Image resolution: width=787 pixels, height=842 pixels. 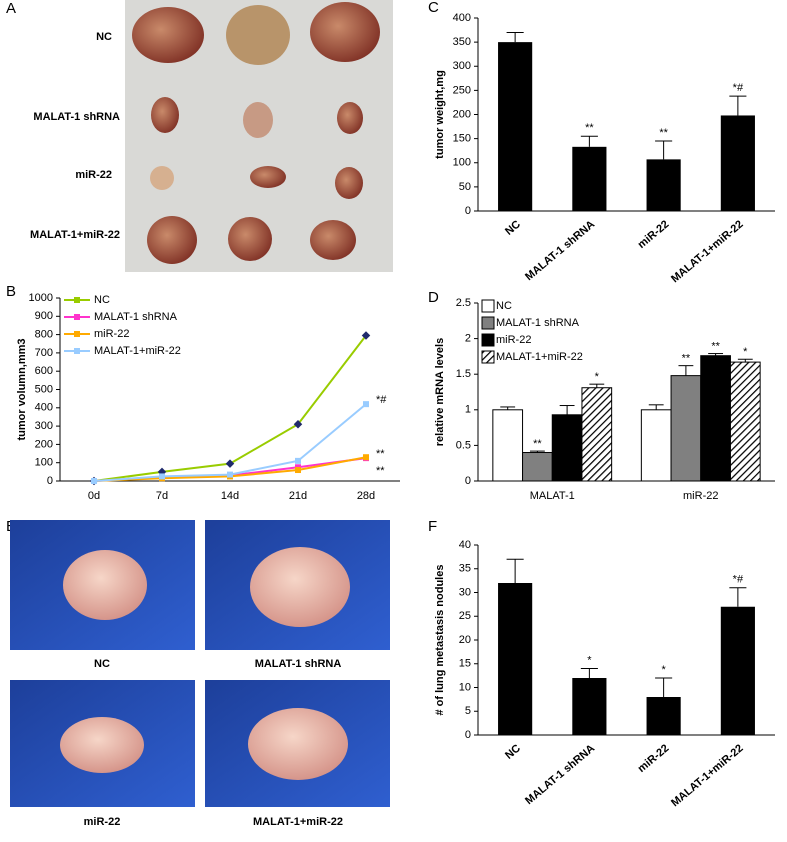 What do you see at coordinates (465, 687) in the screenshot?
I see `y-tick-label: 10` at bounding box center [465, 687].